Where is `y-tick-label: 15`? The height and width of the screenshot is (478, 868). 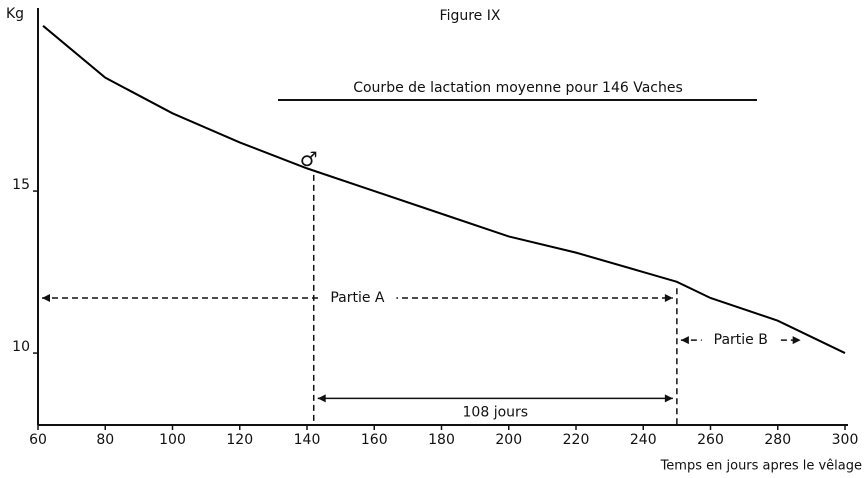
y-tick-label: 15 is located at coordinates (21, 185).